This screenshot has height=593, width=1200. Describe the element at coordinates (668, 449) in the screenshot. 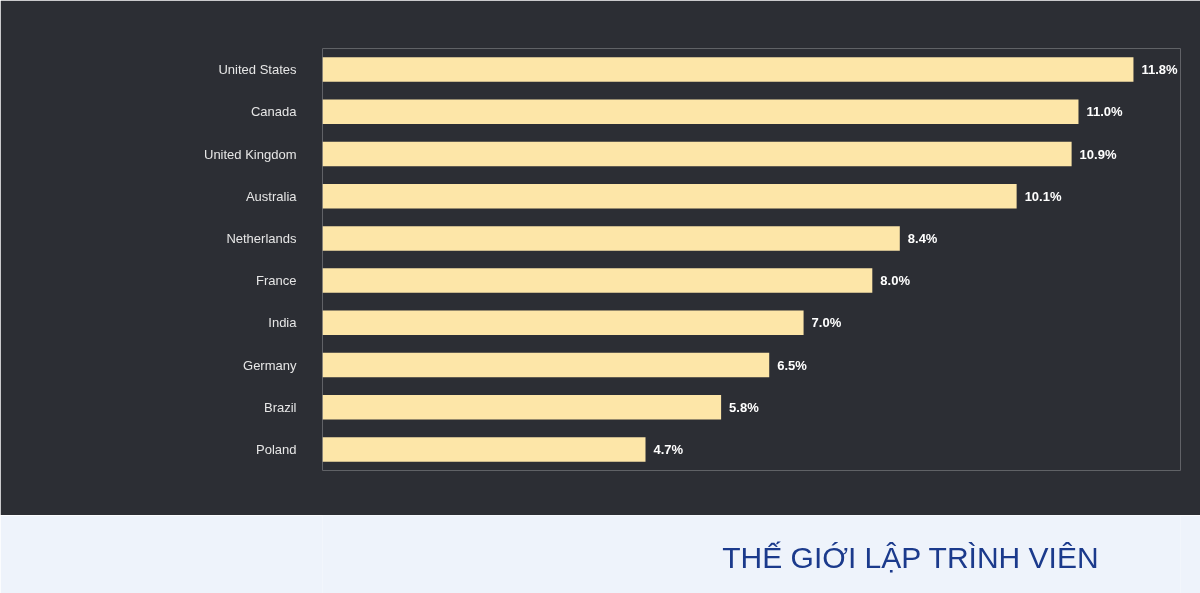

I see `data-label: 4.7%` at that location.